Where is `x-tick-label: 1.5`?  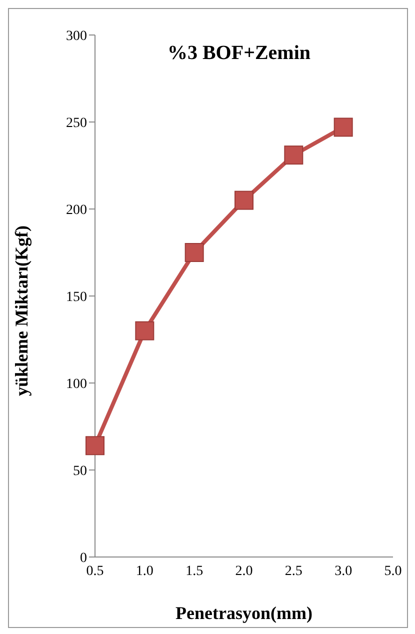 x-tick-label: 1.5 is located at coordinates (195, 571).